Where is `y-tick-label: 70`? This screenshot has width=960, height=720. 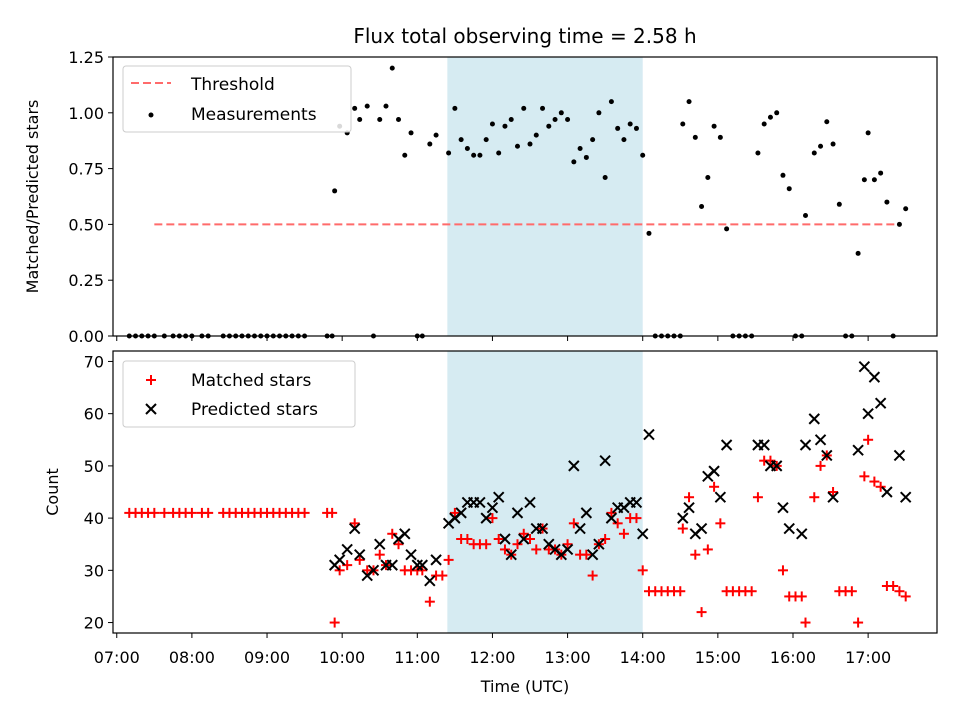
y-tick-label: 70 is located at coordinates (94, 361).